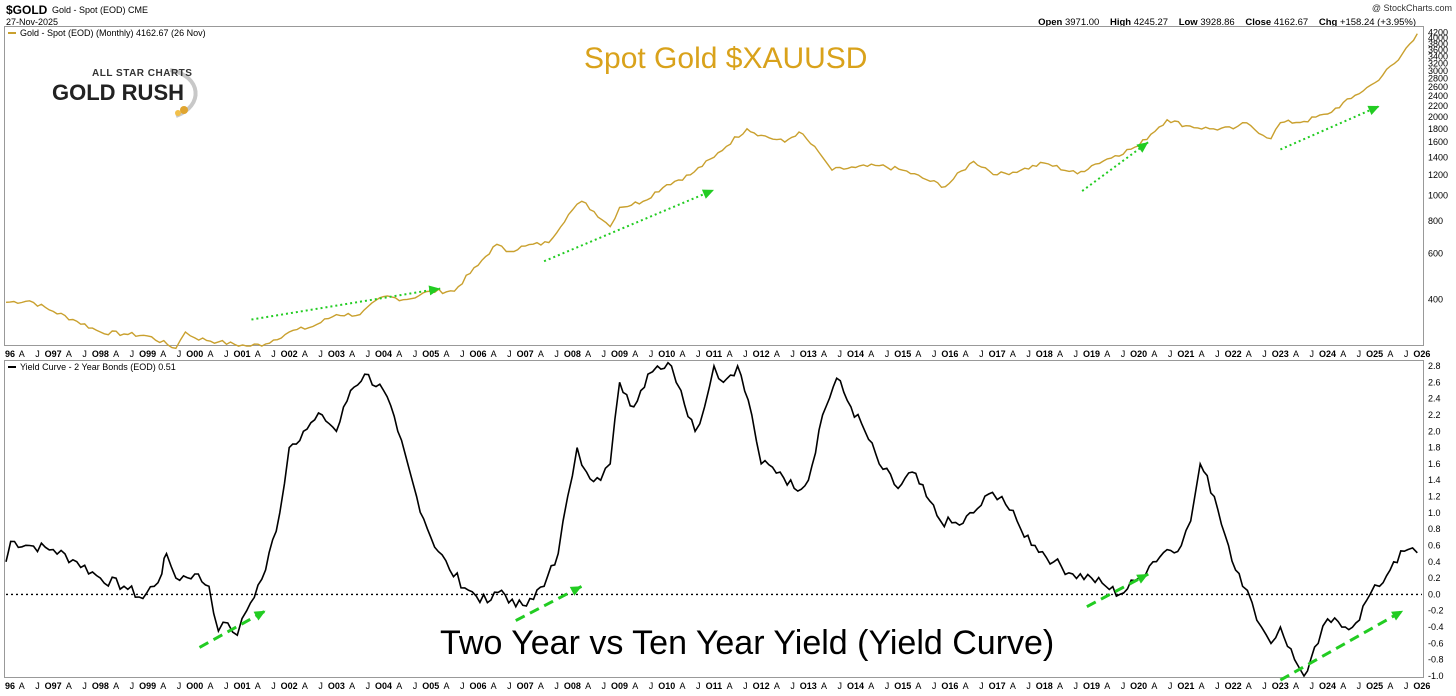 This screenshot has width=1456, height=696. What do you see at coordinates (1436, 676) in the screenshot?
I see `yield-y-tick-19: -1.0` at bounding box center [1436, 676].